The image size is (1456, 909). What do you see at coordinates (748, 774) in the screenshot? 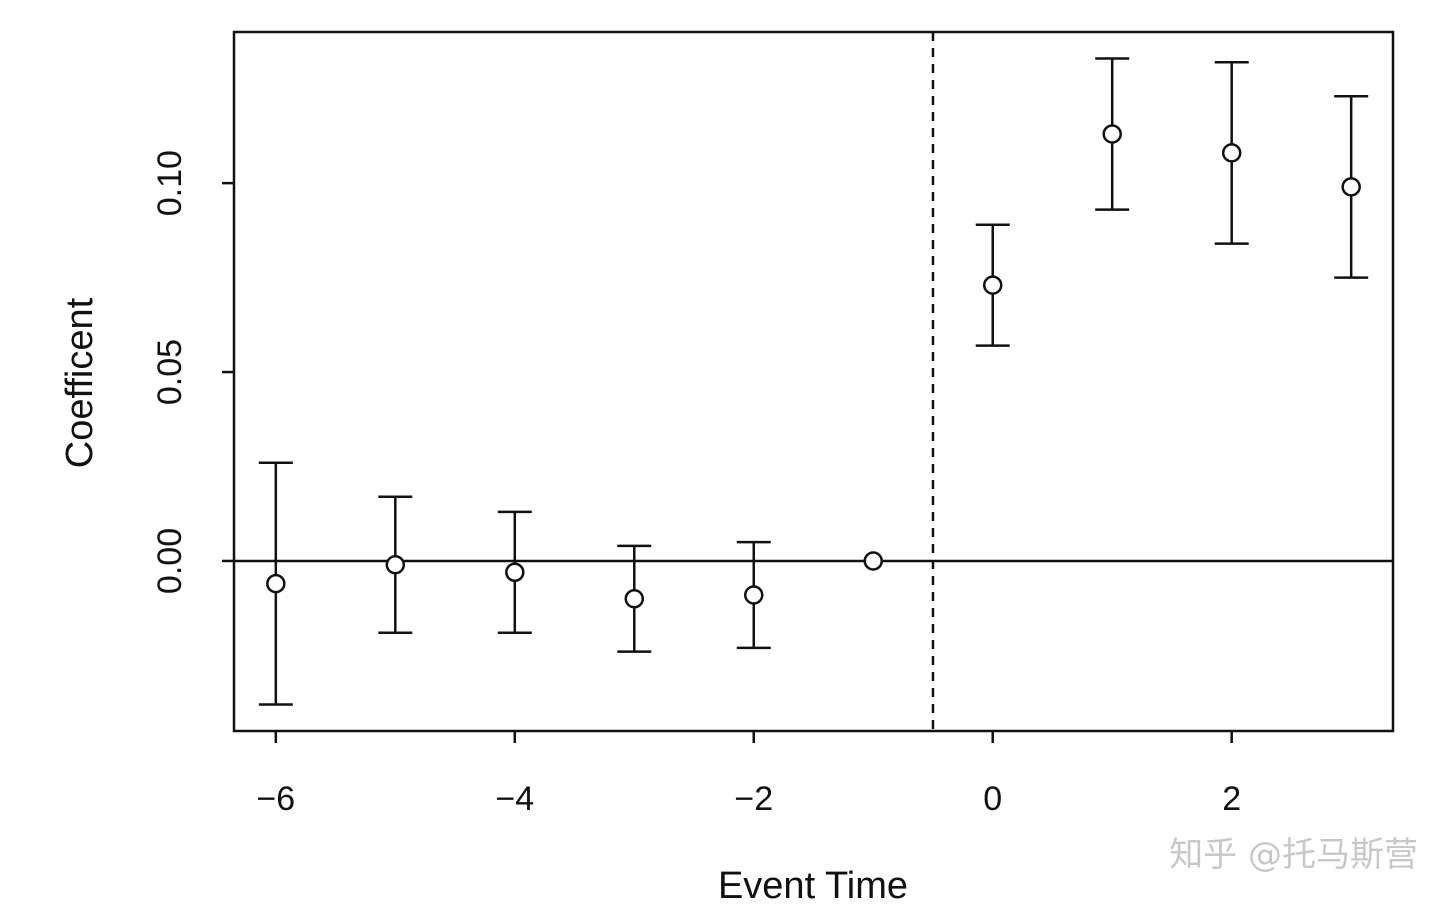
I see `x-axis: −6 −4 −2 0 2` at bounding box center [748, 774].